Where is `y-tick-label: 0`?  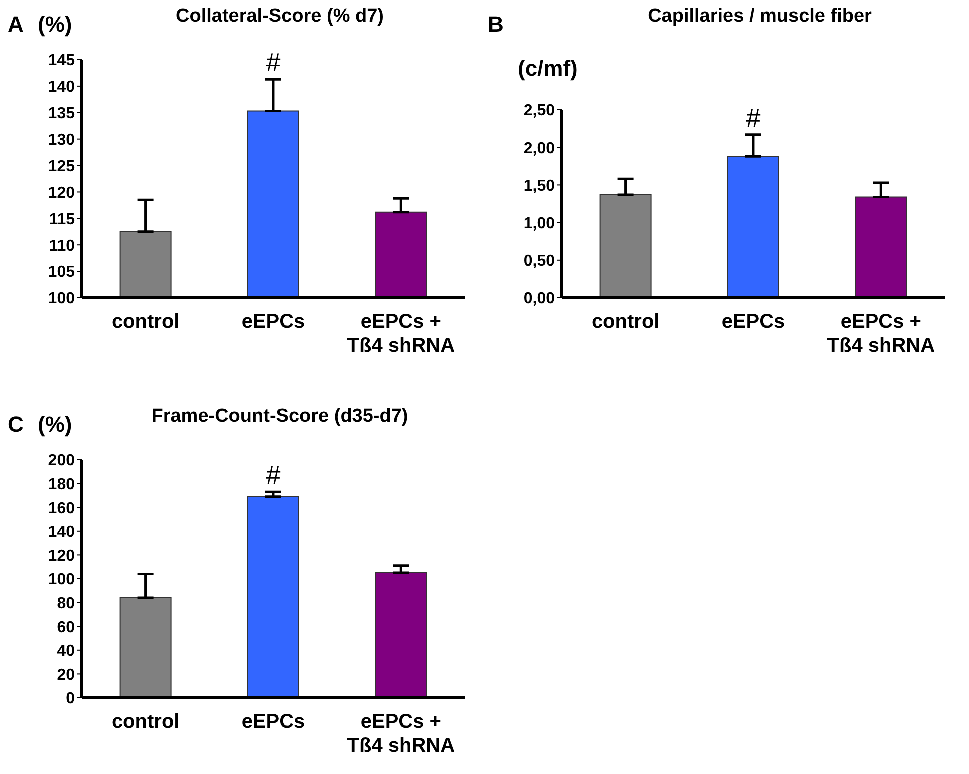
y-tick-label: 0 is located at coordinates (71, 699).